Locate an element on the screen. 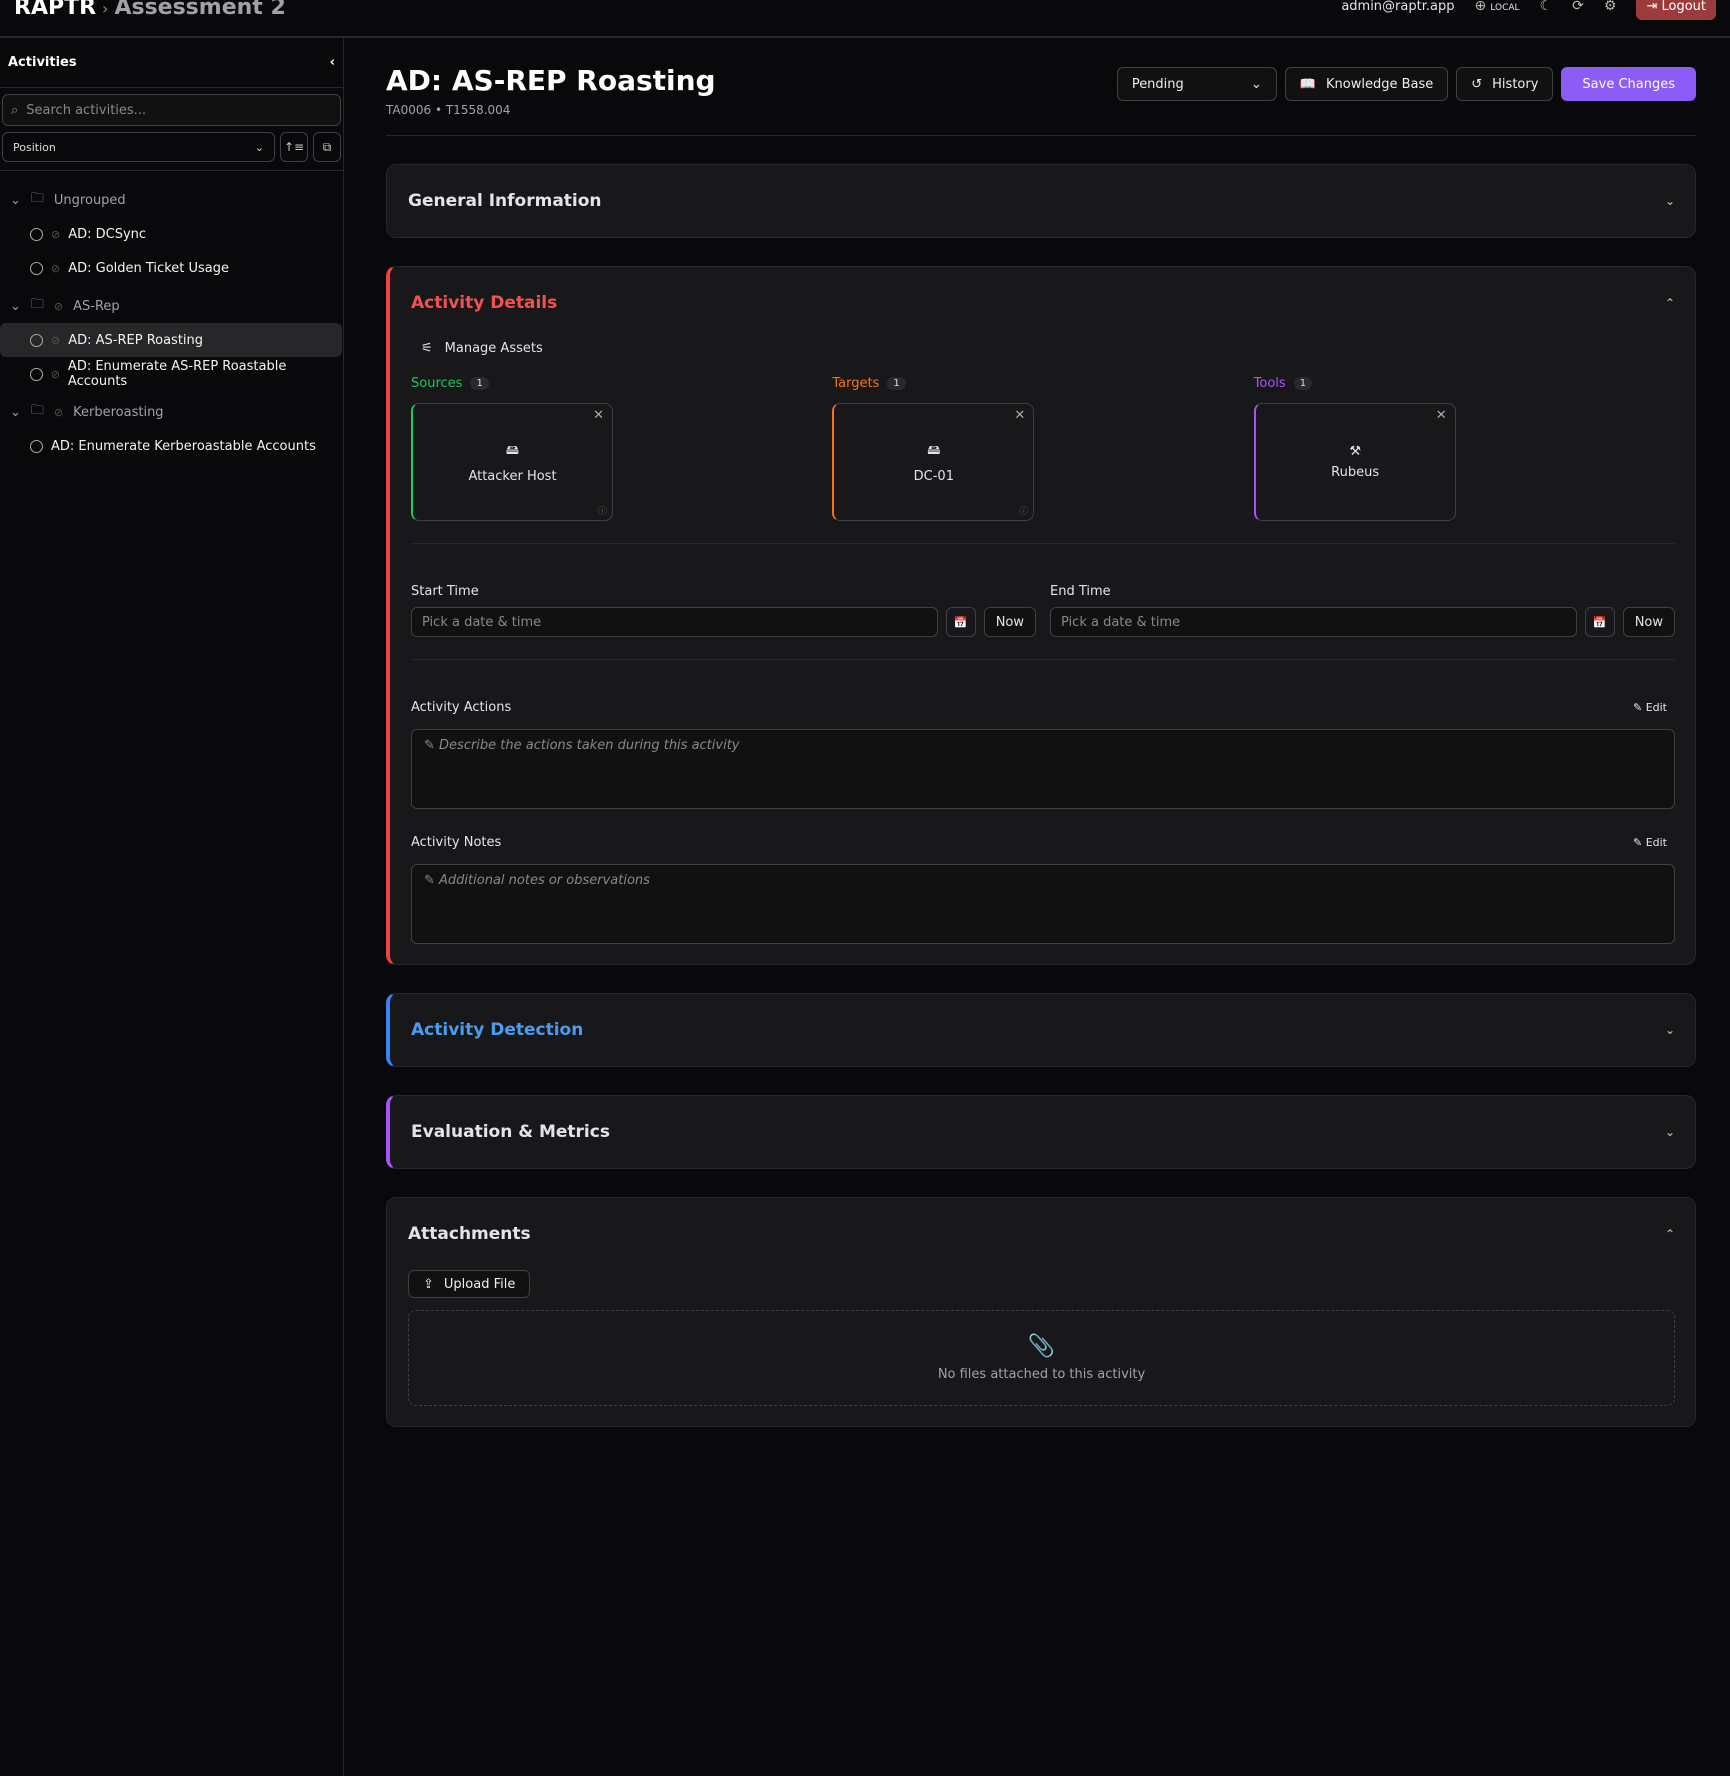 The width and height of the screenshot is (1730, 1776). drop-zone: 📎 No files attached to this activity is located at coordinates (1041, 1358).